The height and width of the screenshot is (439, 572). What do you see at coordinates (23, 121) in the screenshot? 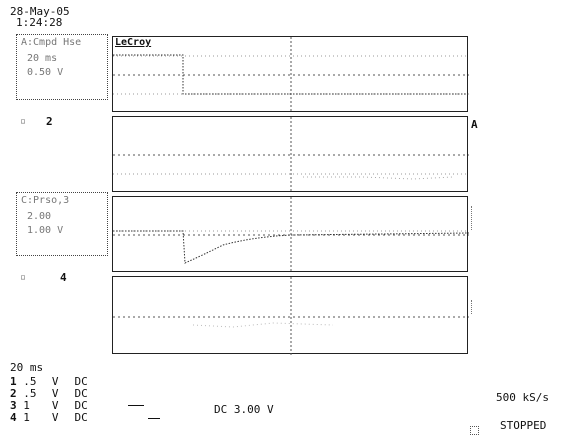
I see `channel-box-2-glyph: ▫` at bounding box center [23, 121].